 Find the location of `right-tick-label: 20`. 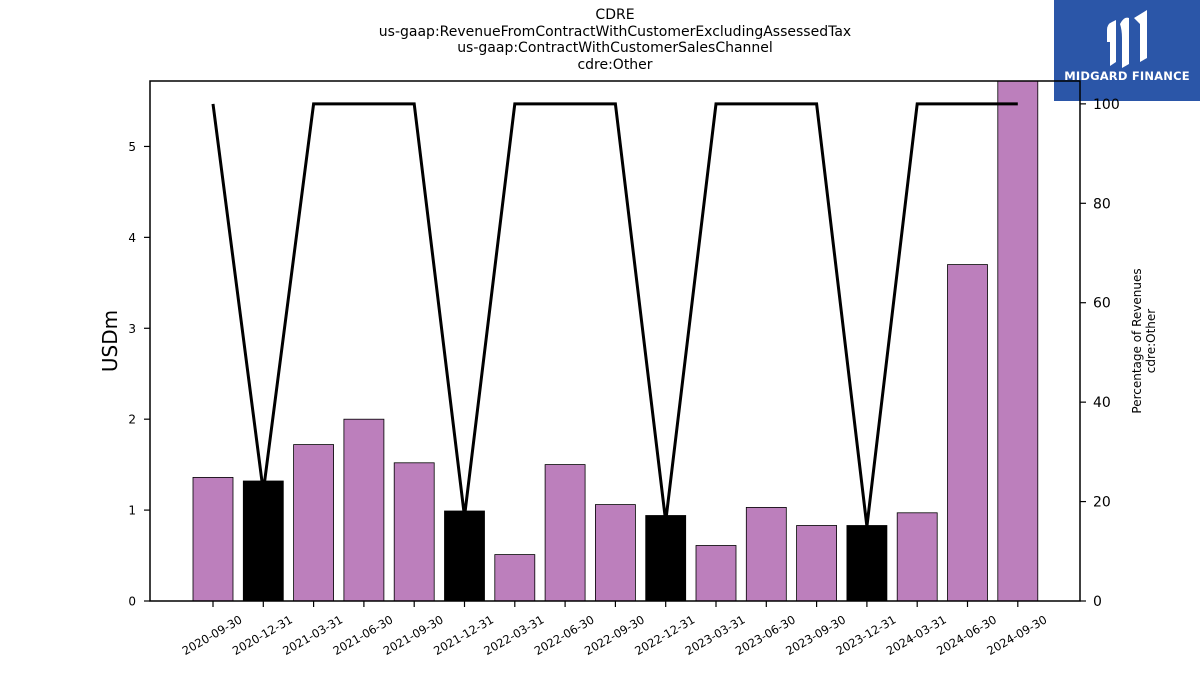

right-tick-label: 20 is located at coordinates (1102, 503).